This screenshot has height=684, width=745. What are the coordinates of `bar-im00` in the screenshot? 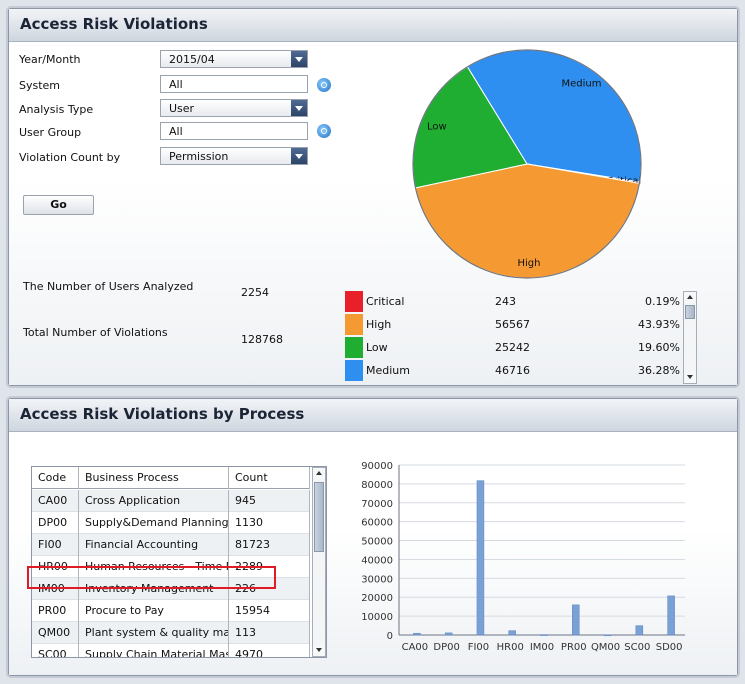 It's located at (544, 635).